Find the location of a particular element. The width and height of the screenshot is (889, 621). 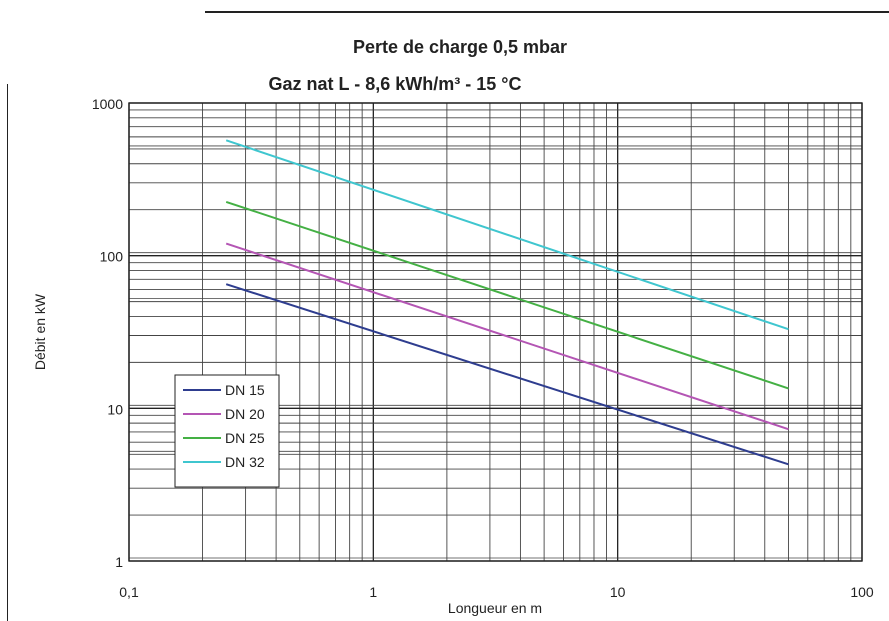

top-rule is located at coordinates (547, 12).